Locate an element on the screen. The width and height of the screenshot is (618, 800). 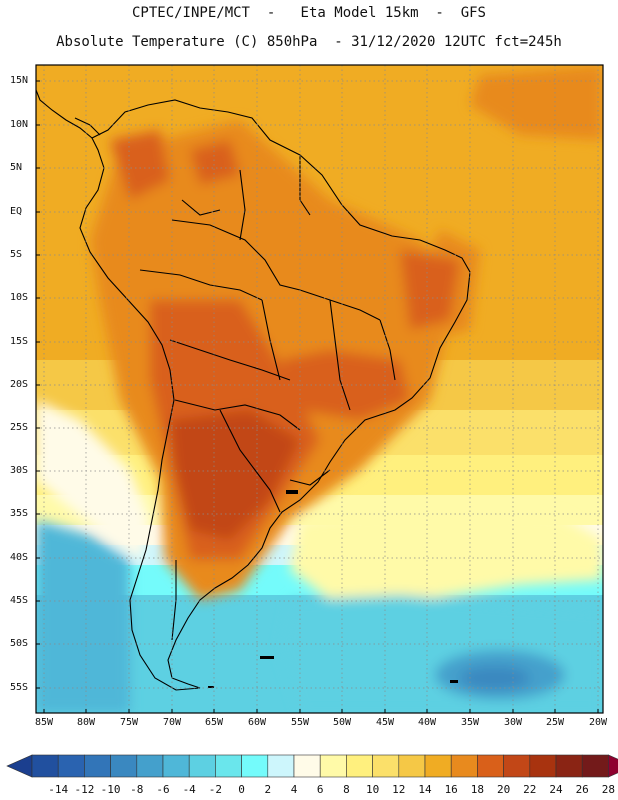
lat-label: 40S is located at coordinates (19, 557).